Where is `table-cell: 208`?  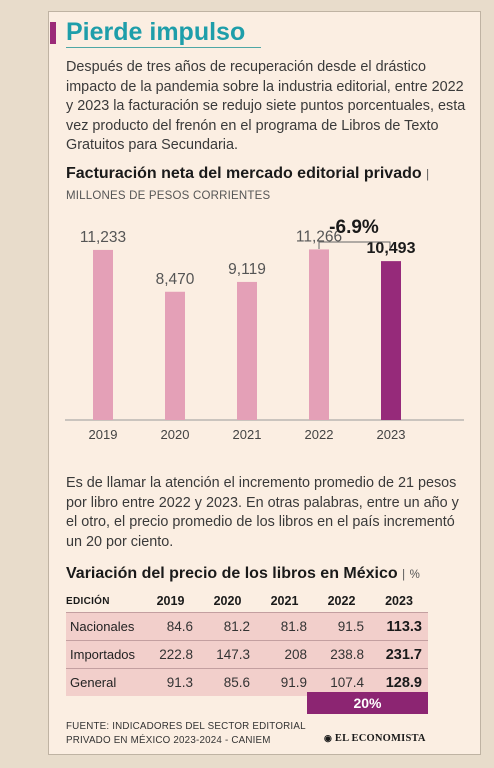
table-cell: 208 is located at coordinates (284, 654).